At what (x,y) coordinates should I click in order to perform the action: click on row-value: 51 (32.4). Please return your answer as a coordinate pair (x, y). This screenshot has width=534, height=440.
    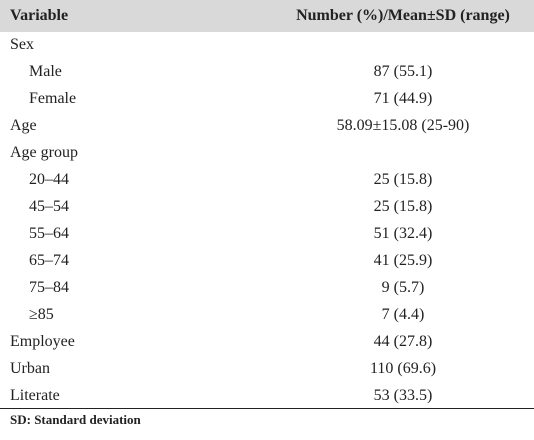
    Looking at the image, I should click on (403, 233).